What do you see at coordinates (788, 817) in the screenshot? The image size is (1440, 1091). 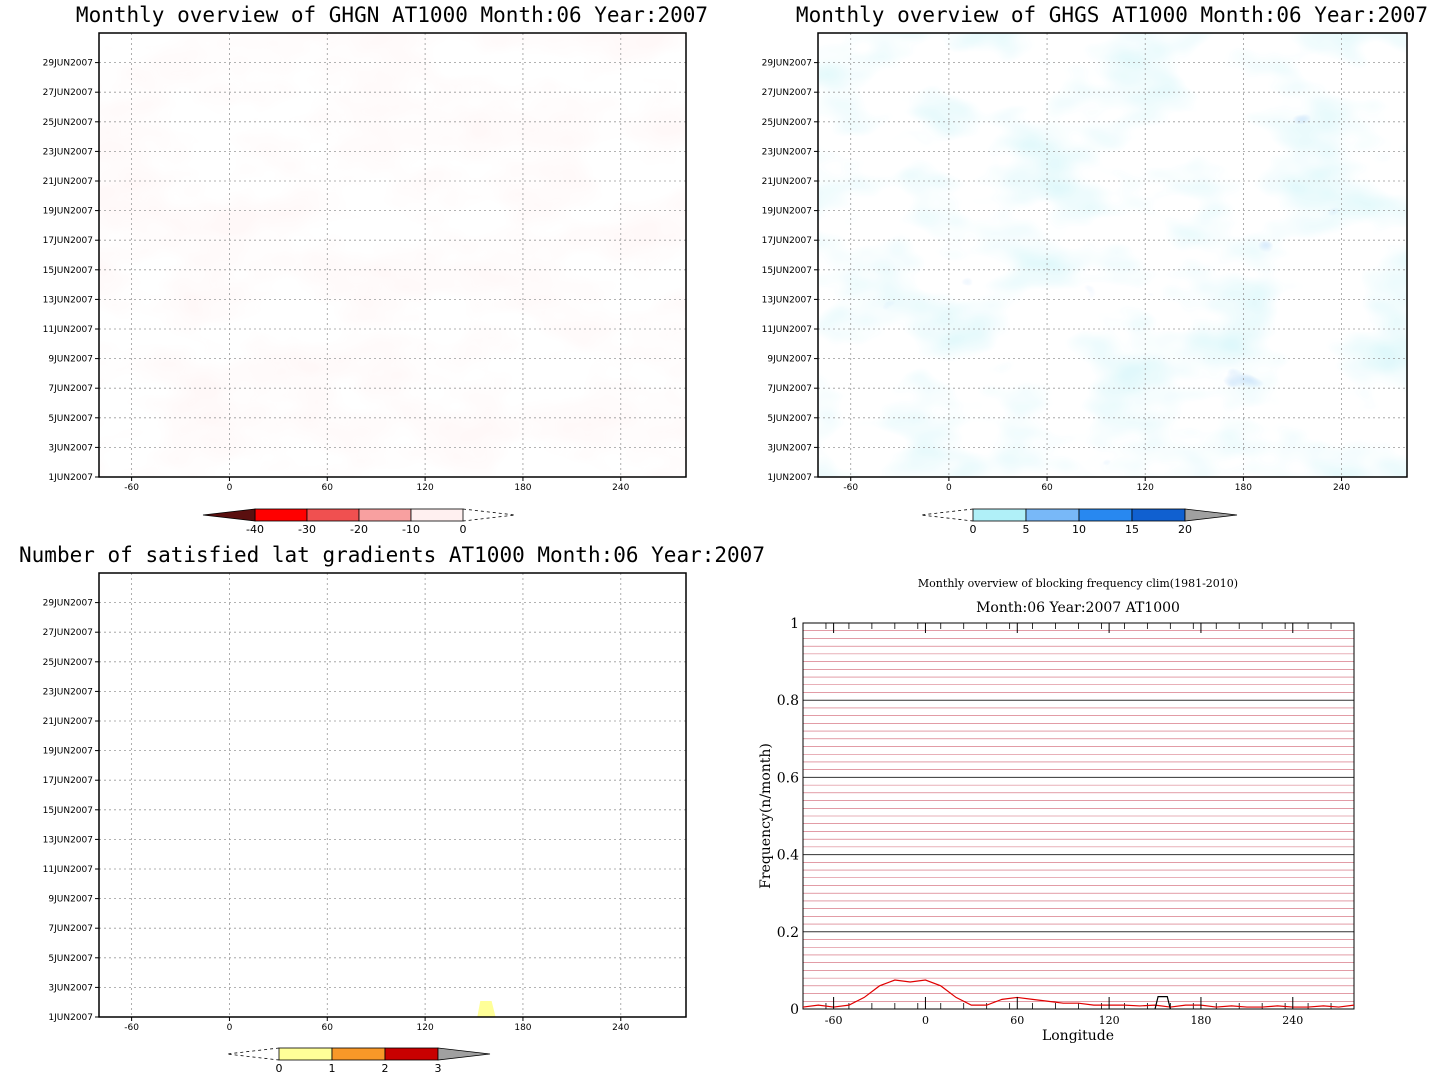 I see `blocking-y-ticks: 0 0.2 0.4 0.6 0.8 1` at bounding box center [788, 817].